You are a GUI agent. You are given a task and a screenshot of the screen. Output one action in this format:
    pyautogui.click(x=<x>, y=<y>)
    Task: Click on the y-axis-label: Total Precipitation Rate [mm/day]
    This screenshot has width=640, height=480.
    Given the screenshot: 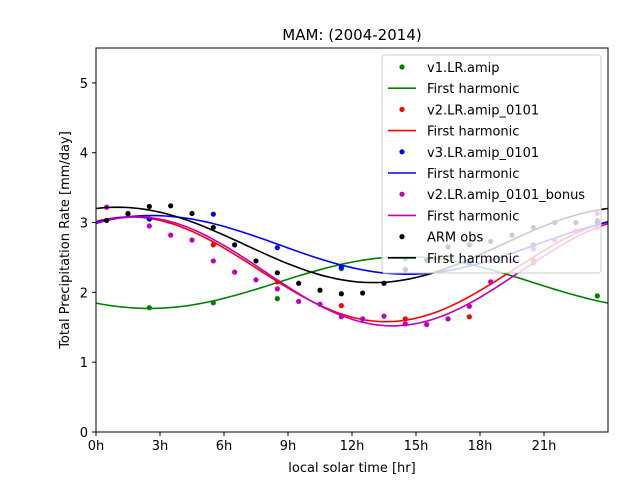 What is the action you would take?
    pyautogui.click(x=65, y=240)
    